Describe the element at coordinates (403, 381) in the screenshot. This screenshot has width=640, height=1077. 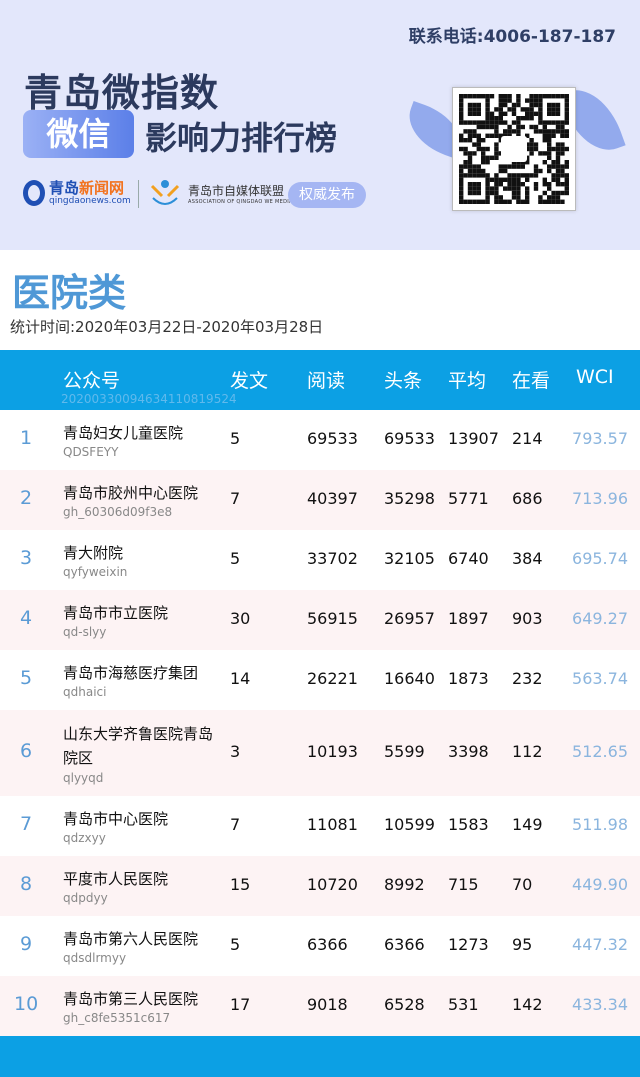
I see `col-top: 头条` at that location.